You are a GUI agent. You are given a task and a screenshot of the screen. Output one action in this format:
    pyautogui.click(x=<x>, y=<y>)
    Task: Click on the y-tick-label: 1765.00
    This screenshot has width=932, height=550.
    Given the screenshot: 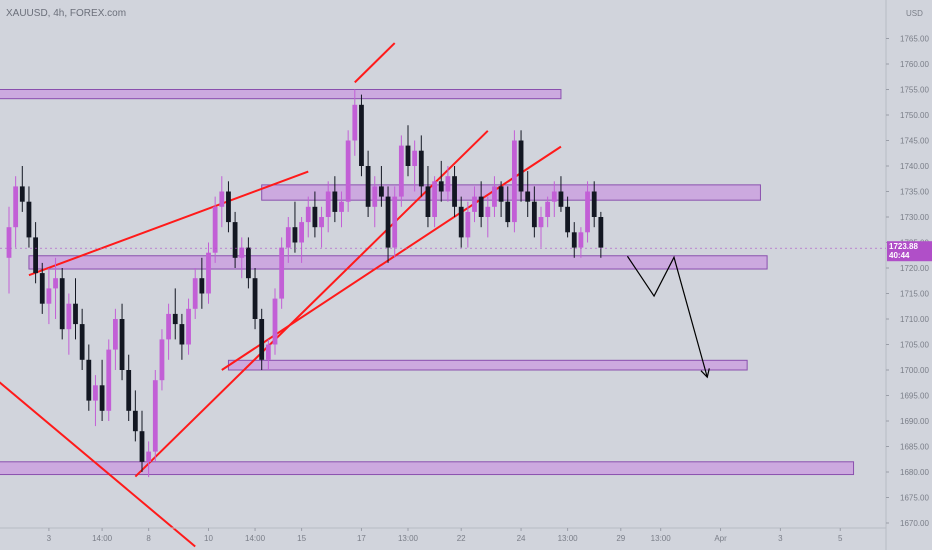 What is the action you would take?
    pyautogui.click(x=914, y=39)
    